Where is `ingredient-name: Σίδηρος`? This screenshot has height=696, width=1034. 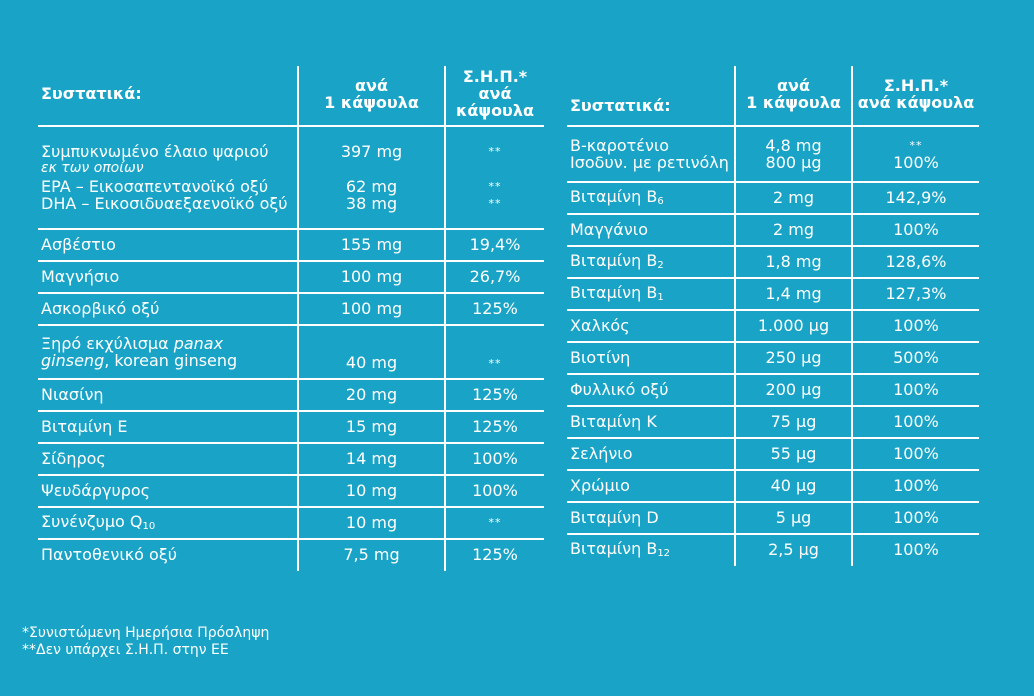 ingredient-name: Σίδηρος is located at coordinates (168, 458).